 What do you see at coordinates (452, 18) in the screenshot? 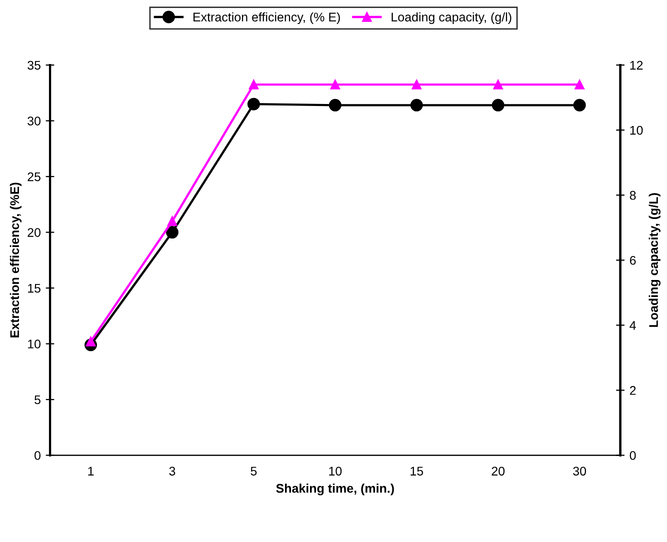
I see `legend-label: Loading capacity, (g/l)` at bounding box center [452, 18].